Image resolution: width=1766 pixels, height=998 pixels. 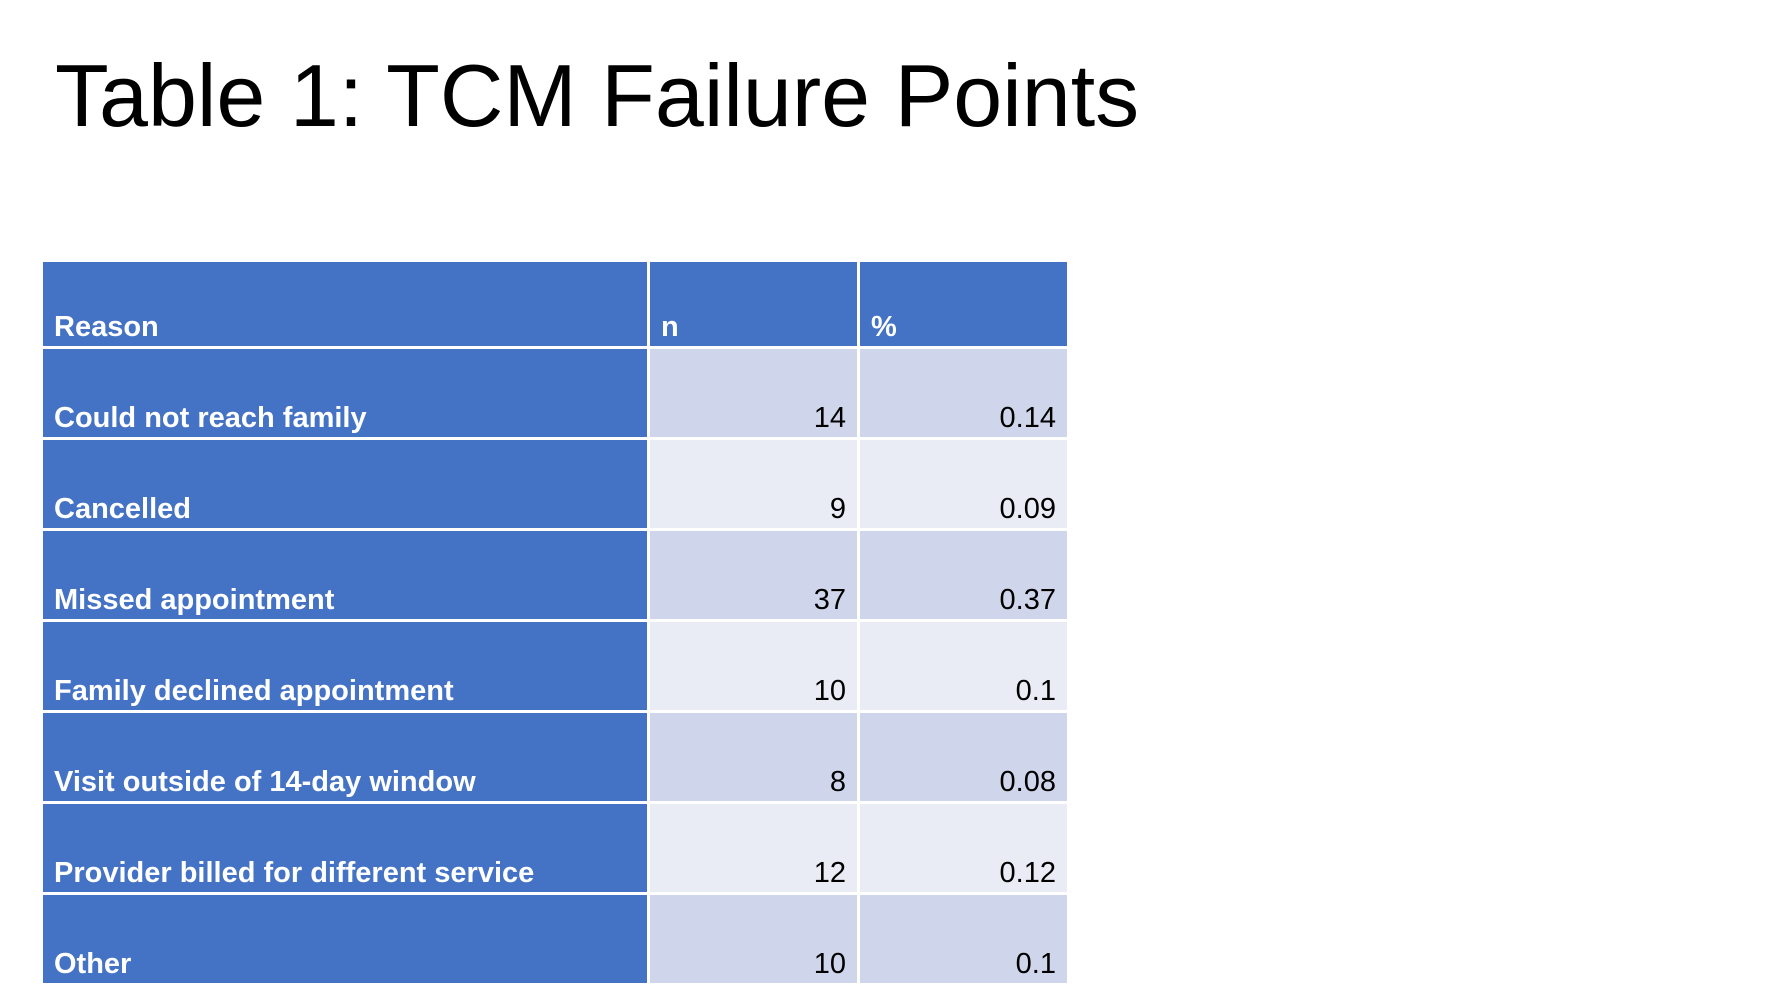 I want to click on table-row: Family declined appointment 10 0.1, so click(x=555, y=666).